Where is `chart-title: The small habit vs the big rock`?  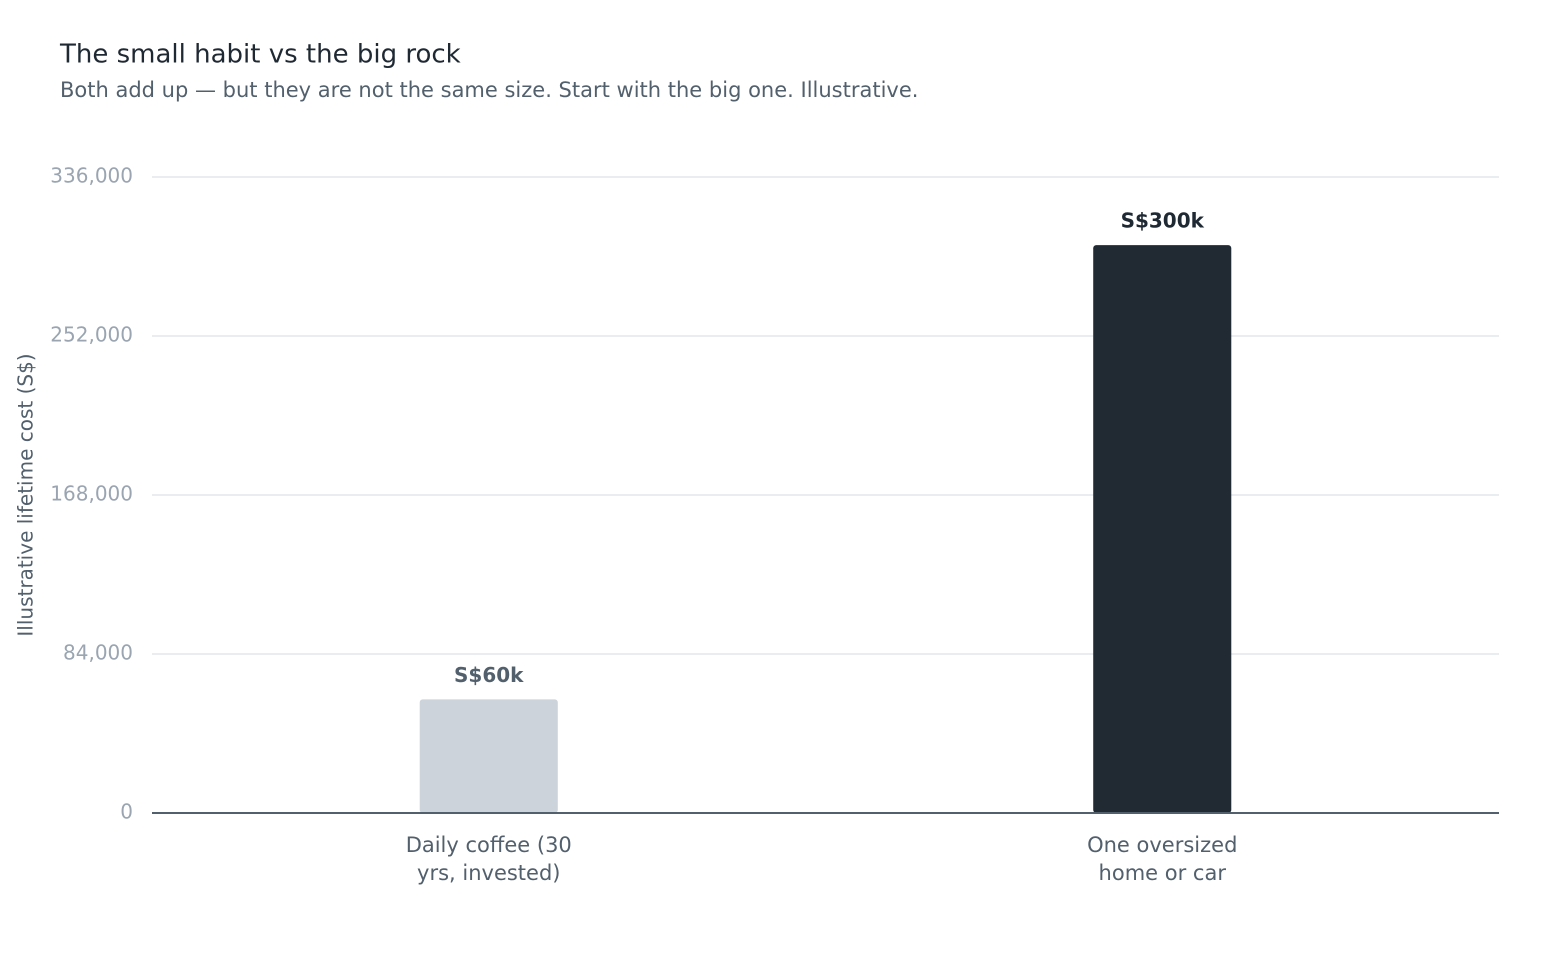 chart-title: The small habit vs the big rock is located at coordinates (260, 55).